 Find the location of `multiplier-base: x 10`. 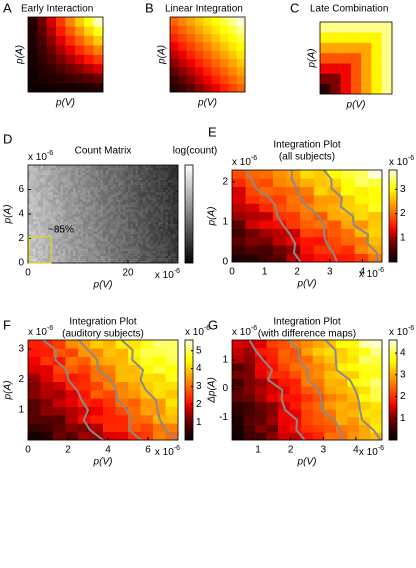

multiplier-base: x 10 is located at coordinates (164, 452).